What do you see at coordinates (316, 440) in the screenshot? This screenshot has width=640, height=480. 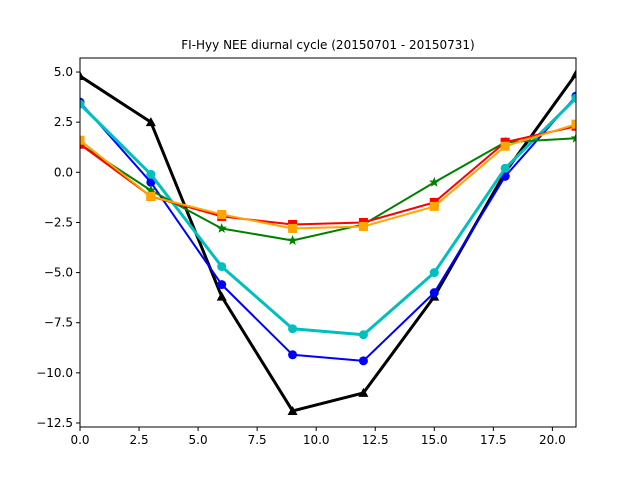 I see `x-tick-label: 10.0` at bounding box center [316, 440].